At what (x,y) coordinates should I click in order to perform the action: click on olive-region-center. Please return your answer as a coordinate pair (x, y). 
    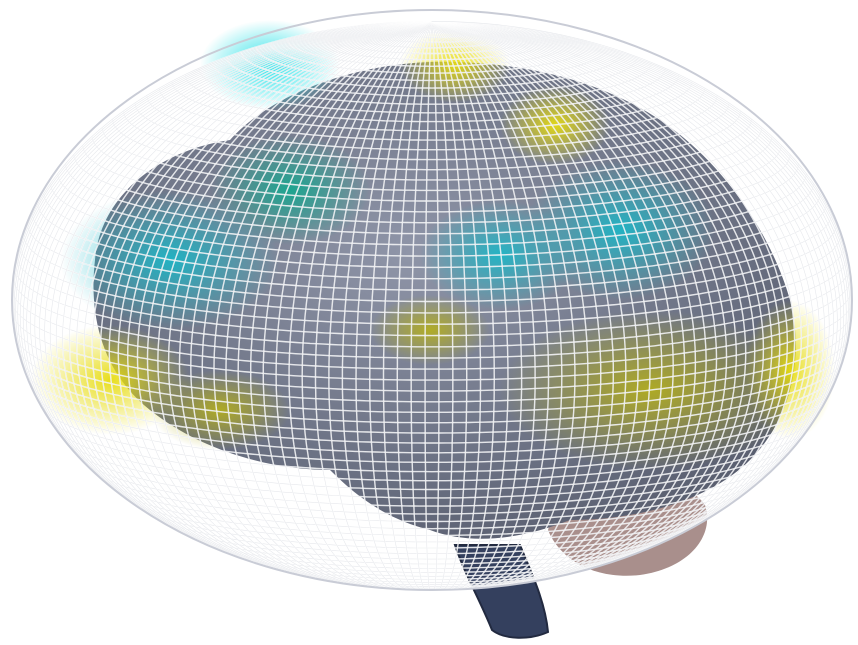
    Looking at the image, I should click on (430, 330).